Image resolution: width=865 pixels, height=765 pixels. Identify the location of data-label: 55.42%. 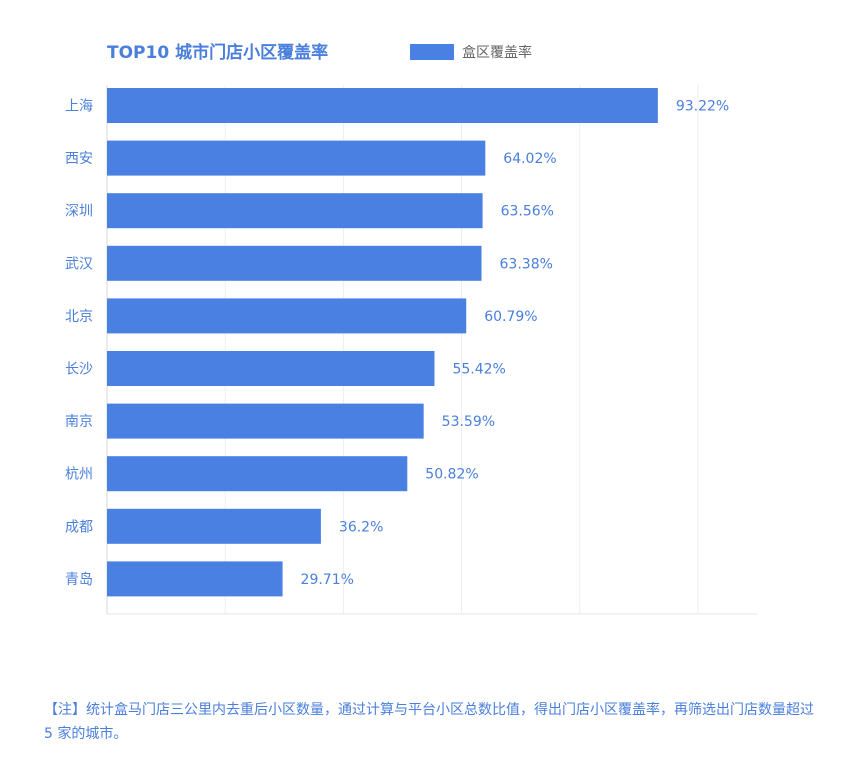
(478, 370).